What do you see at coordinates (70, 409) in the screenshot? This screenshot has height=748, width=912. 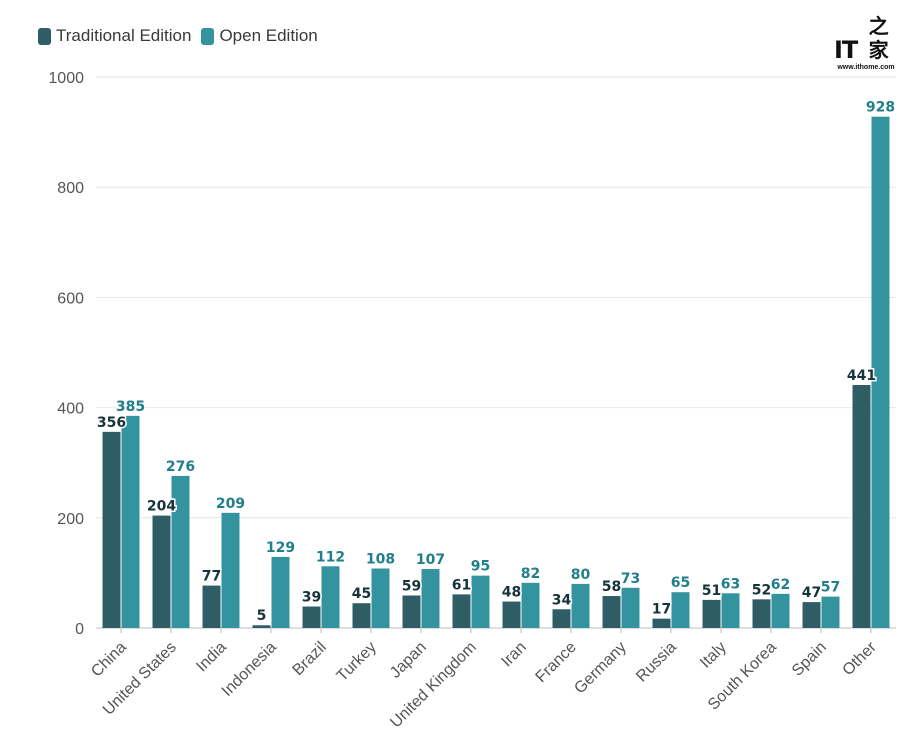 I see `y-tick-label: 400` at bounding box center [70, 409].